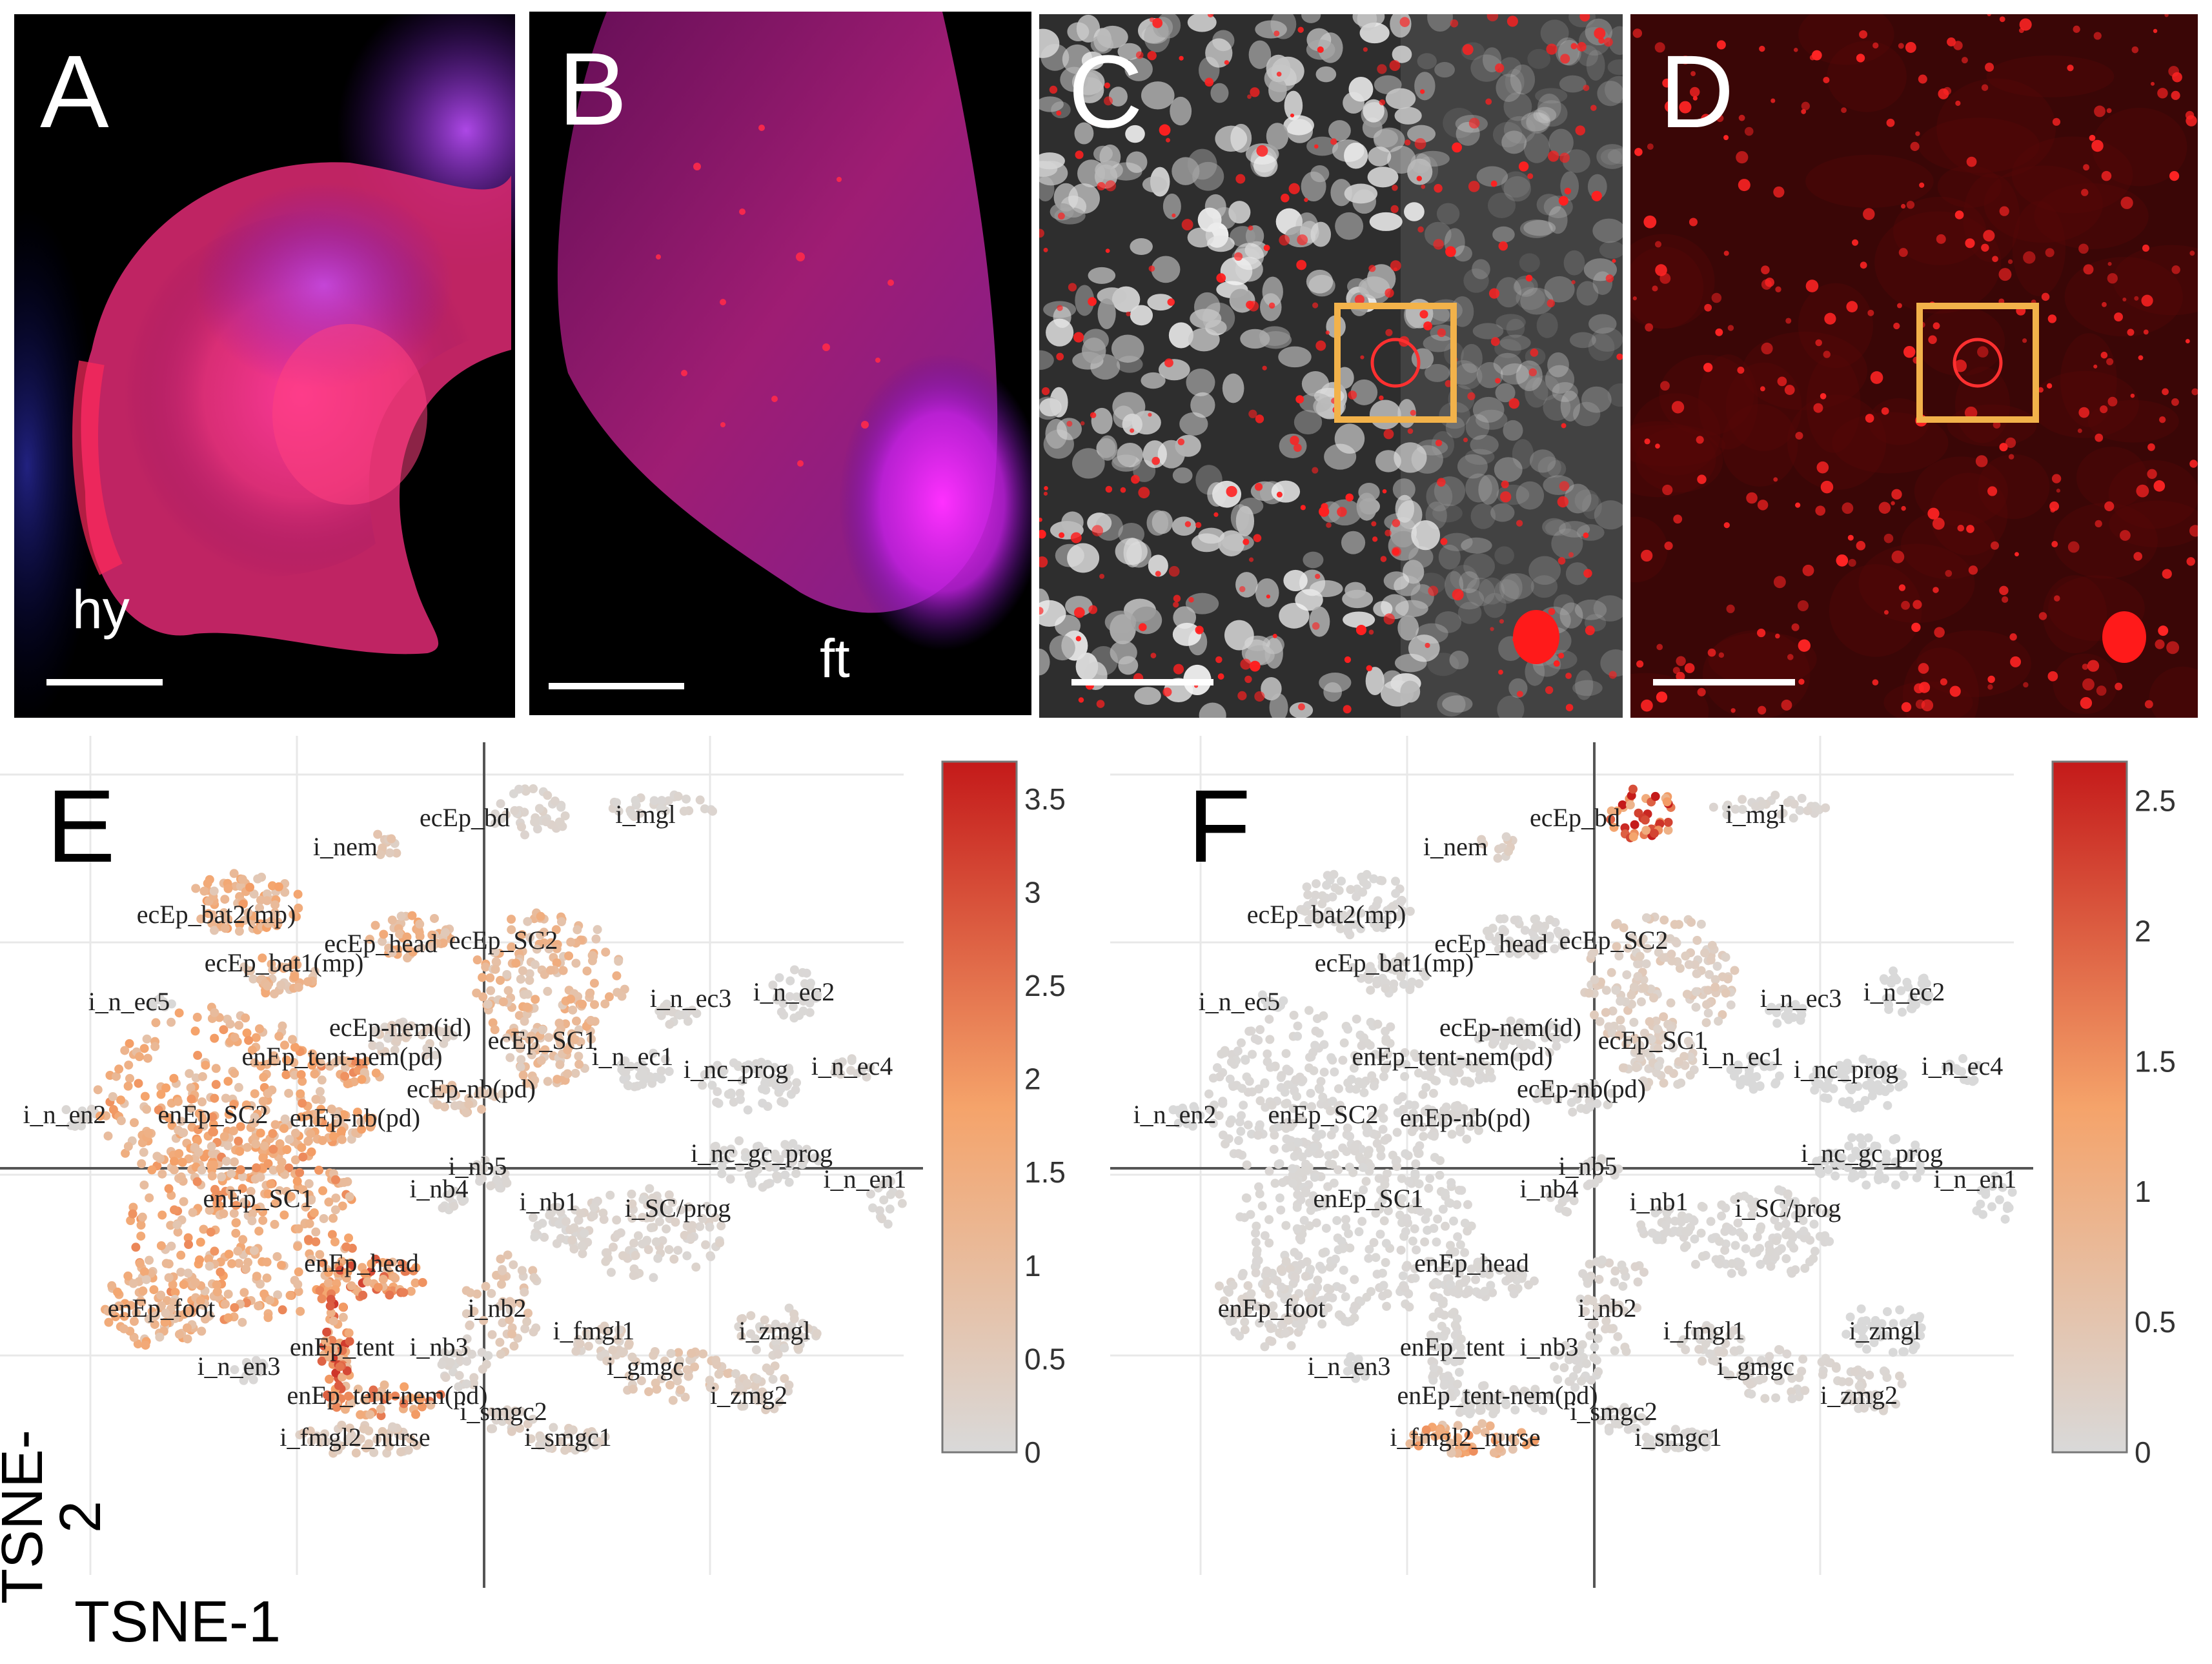 The height and width of the screenshot is (1664, 2212). I want to click on cluster-label: i_n_ec2, so click(1904, 992).